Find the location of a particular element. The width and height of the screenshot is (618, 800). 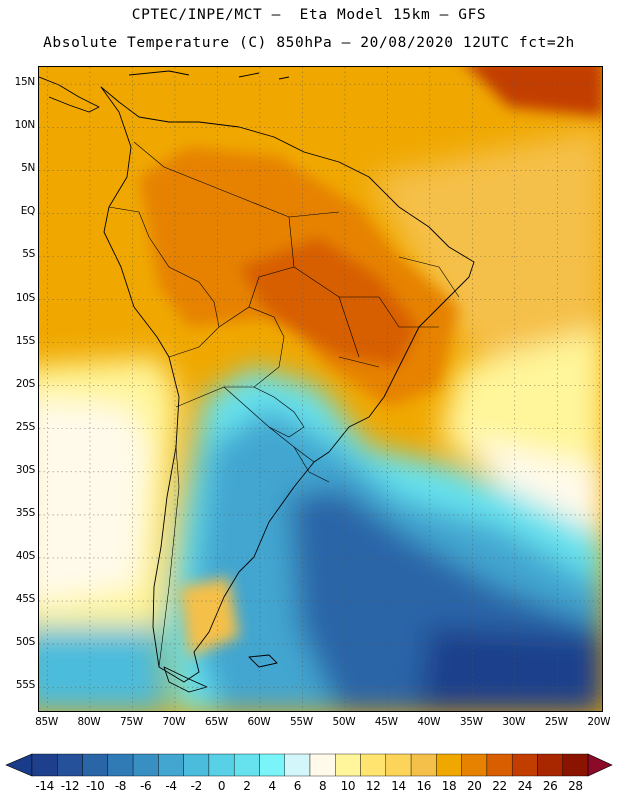

border-peru-brazil is located at coordinates (184, 282).